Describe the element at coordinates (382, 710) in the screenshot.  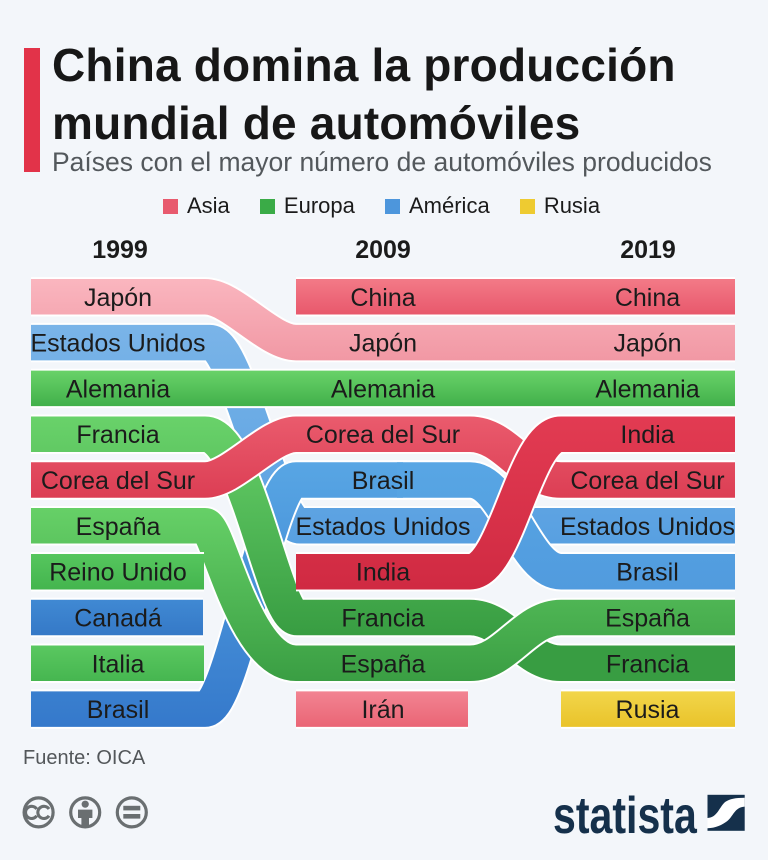
I see `svg-text: Irán` at that location.